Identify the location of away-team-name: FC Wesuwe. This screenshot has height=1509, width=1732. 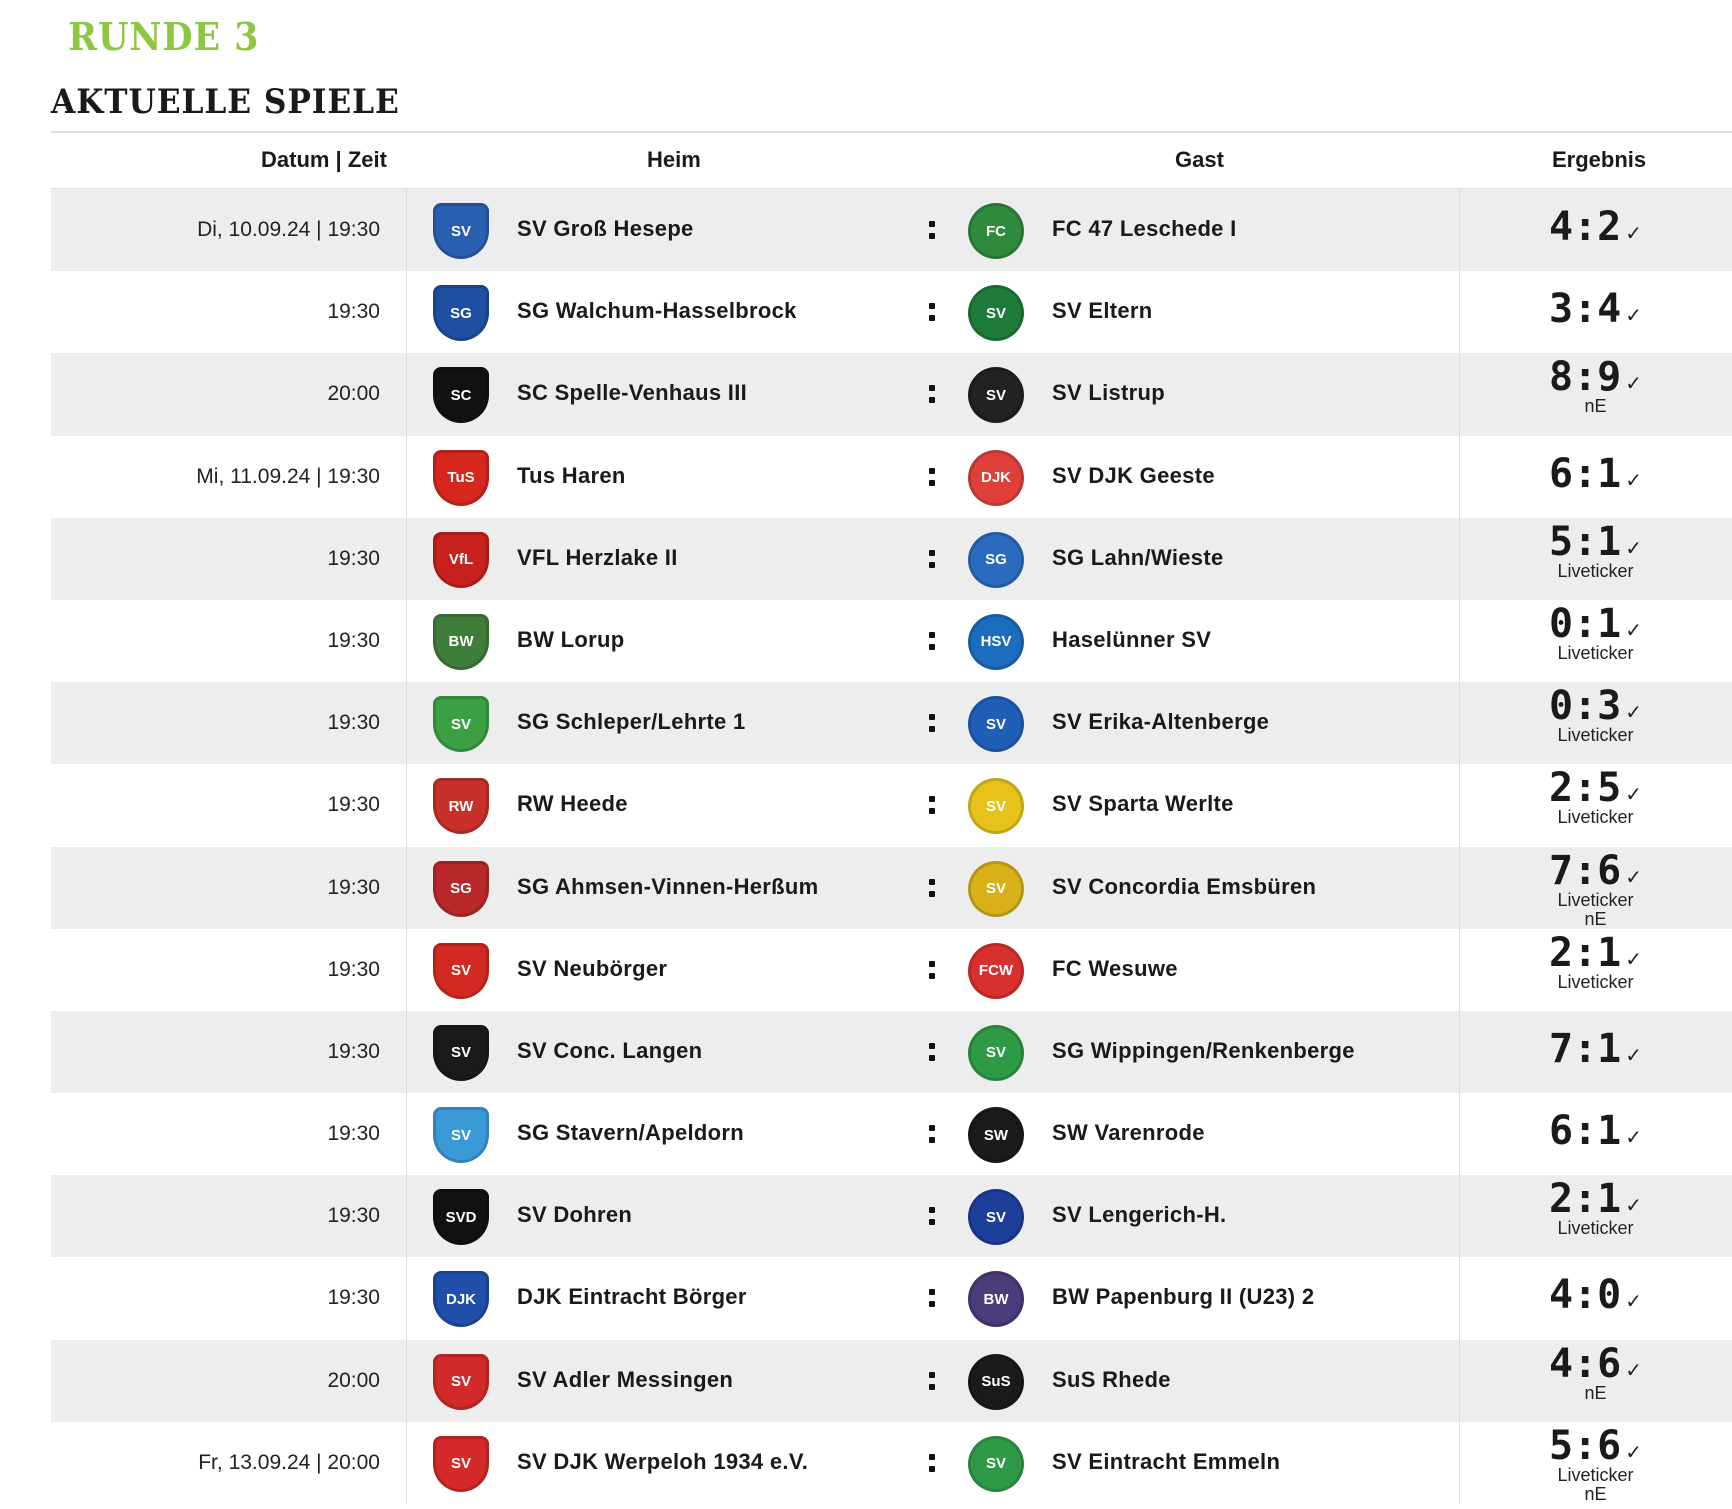
(1115, 968).